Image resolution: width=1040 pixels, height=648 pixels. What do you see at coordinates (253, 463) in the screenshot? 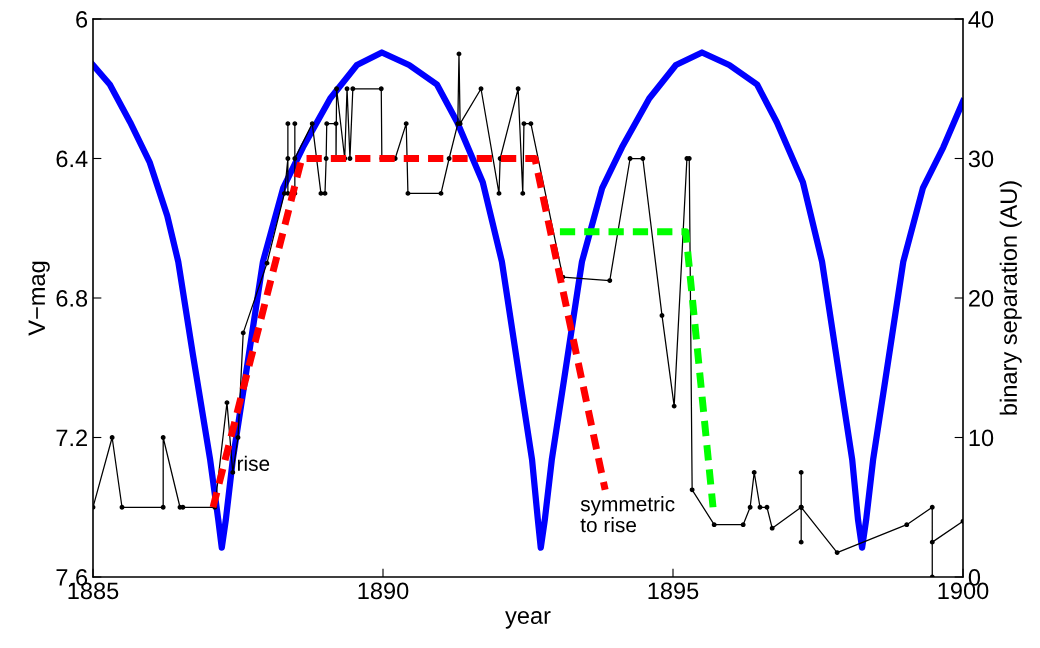
I see `annotation: rise` at bounding box center [253, 463].